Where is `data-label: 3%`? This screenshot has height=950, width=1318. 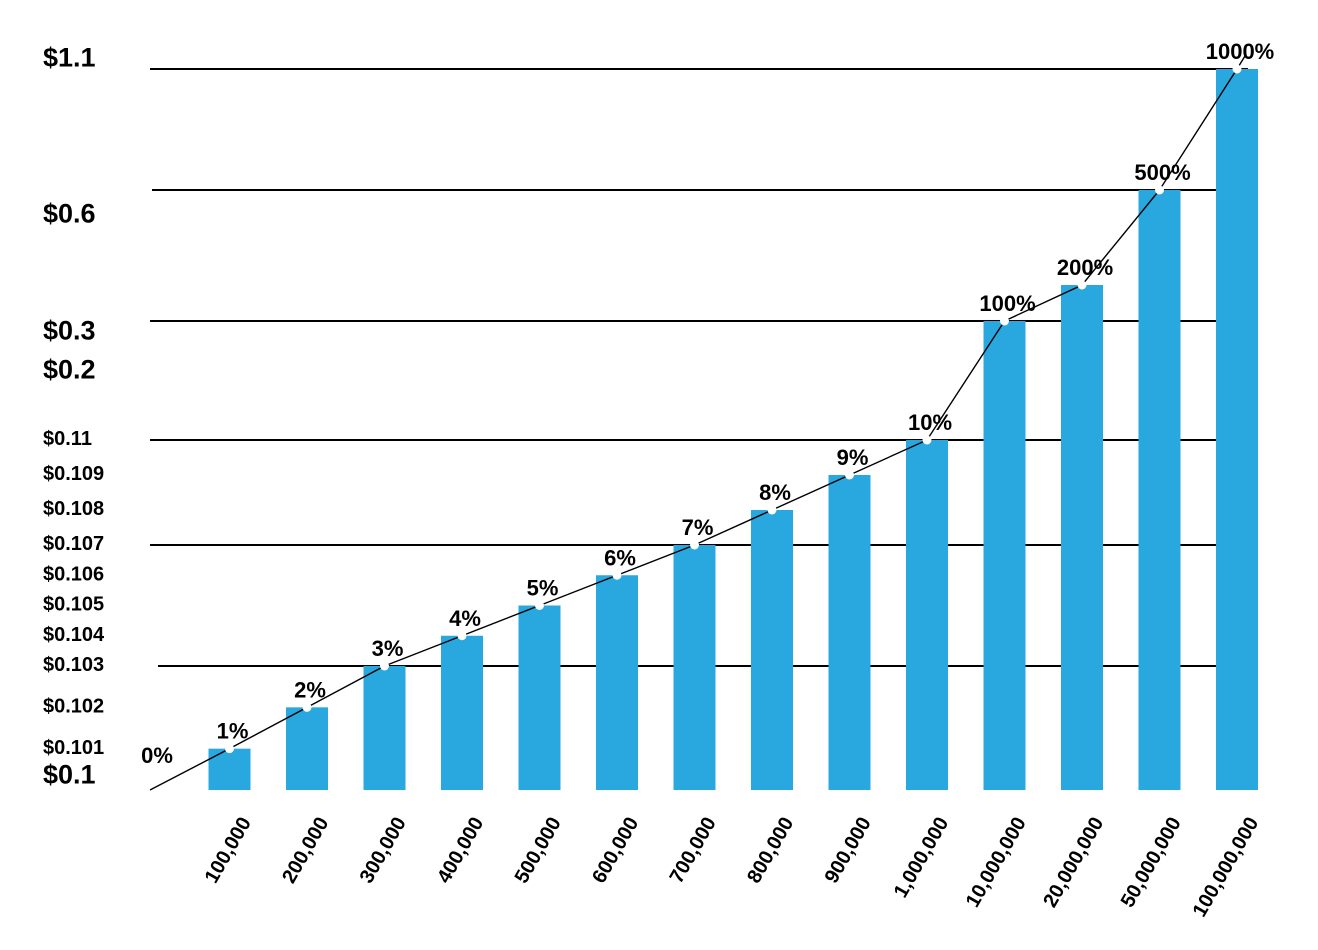 data-label: 3% is located at coordinates (388, 648).